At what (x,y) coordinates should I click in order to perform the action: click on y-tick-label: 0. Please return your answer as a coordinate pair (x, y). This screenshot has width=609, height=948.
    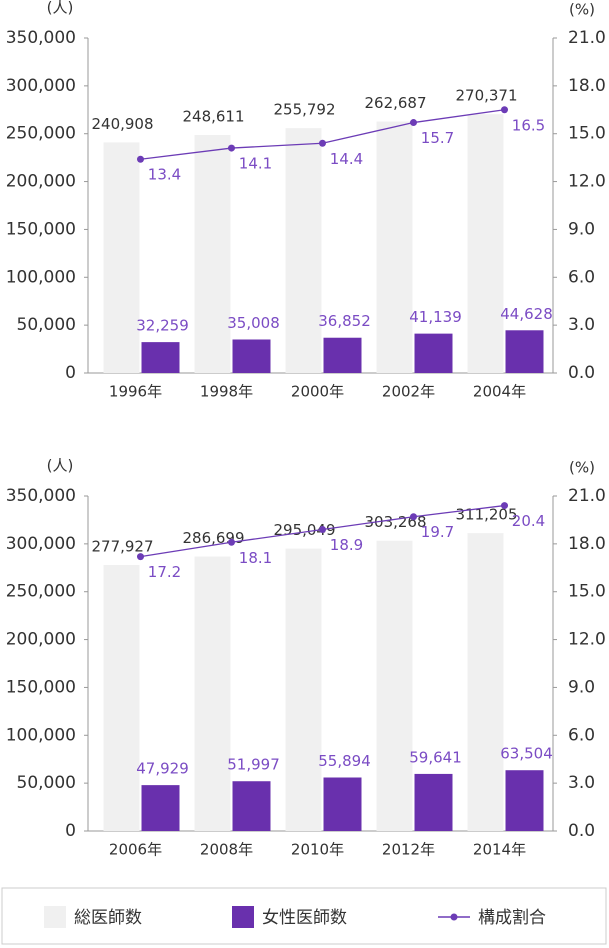
    Looking at the image, I should click on (70, 373).